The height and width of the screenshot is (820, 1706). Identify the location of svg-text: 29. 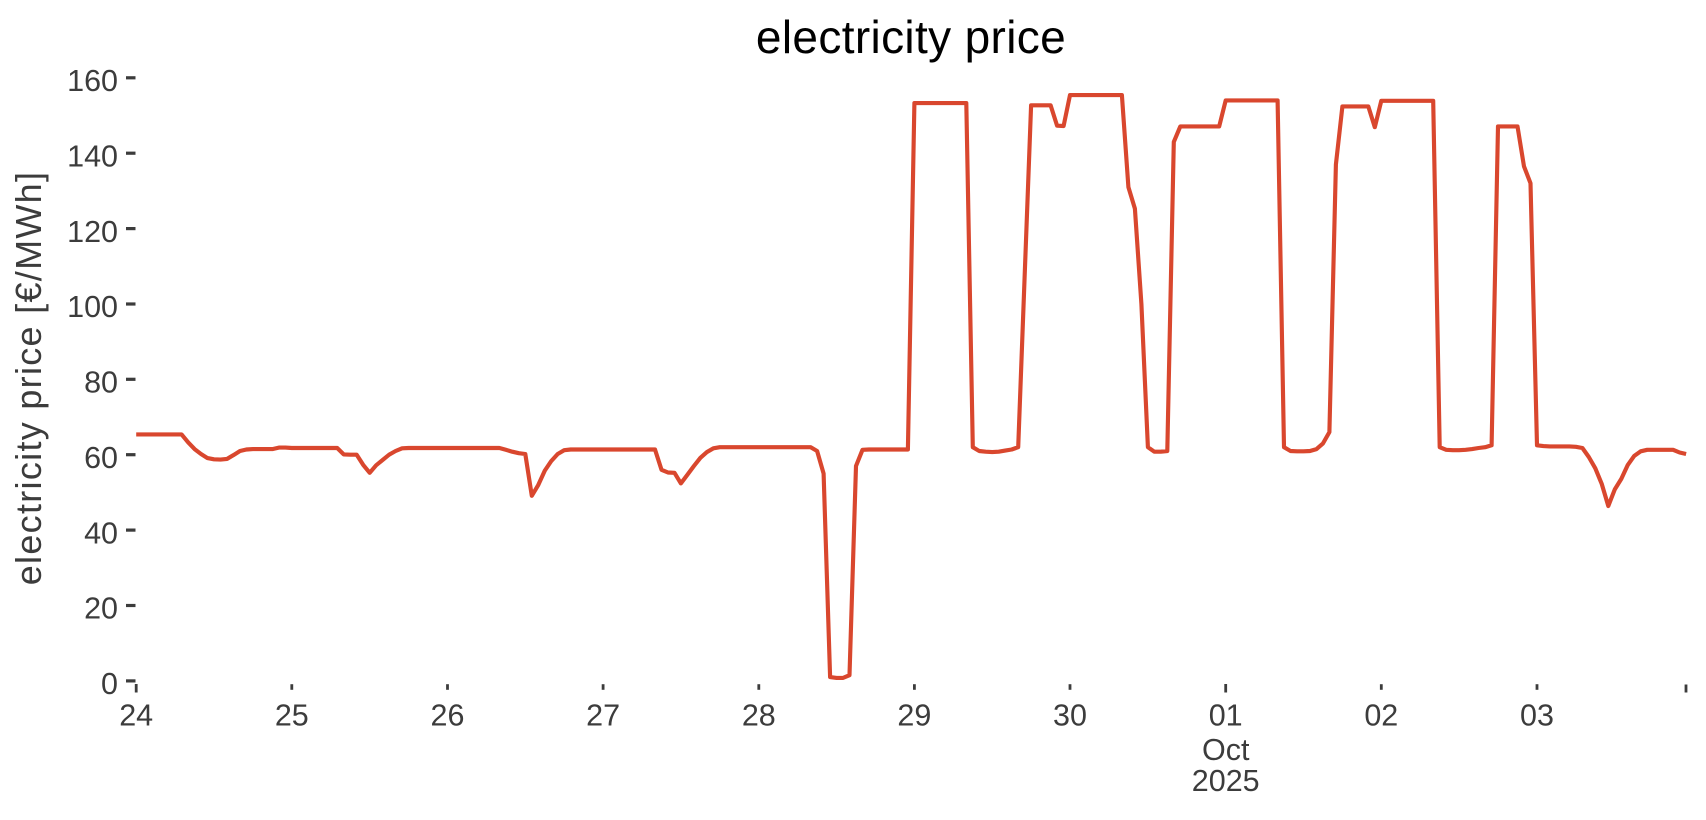
(914, 716).